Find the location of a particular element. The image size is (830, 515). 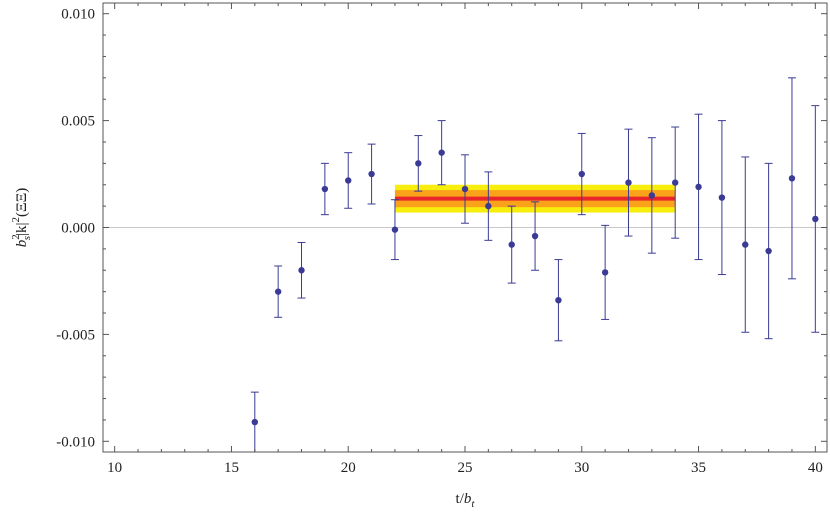

y-axis-title: b2s|k|2(ΞΞ) is located at coordinates (21, 218).